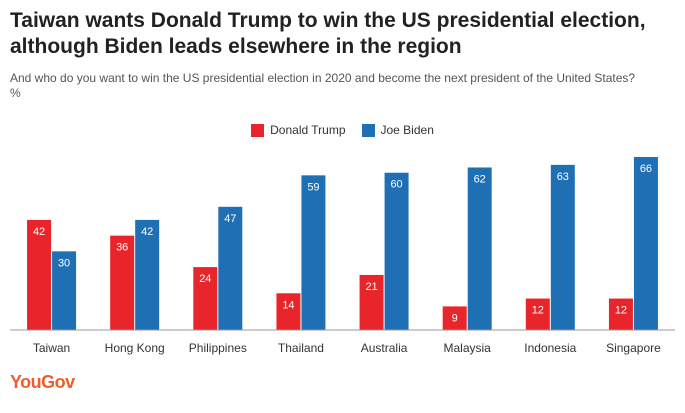 Image resolution: width=685 pixels, height=413 pixels. I want to click on category-label-5: Malaysia, so click(468, 348).